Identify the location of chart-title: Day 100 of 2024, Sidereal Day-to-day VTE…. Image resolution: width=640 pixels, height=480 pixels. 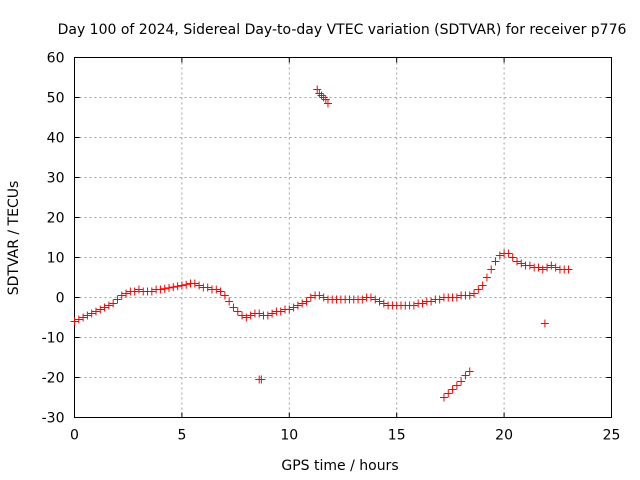
(342, 30).